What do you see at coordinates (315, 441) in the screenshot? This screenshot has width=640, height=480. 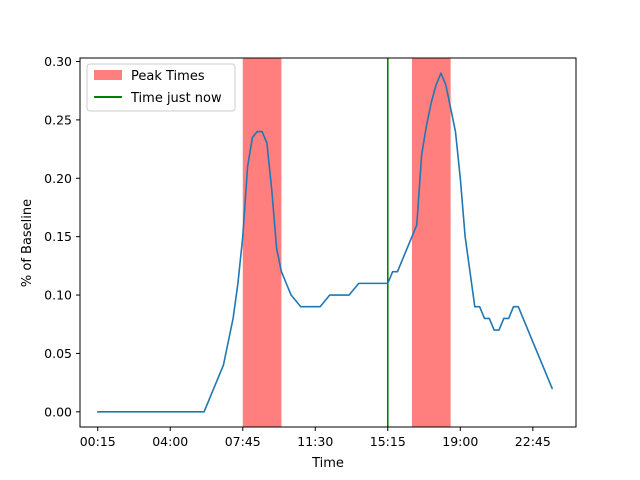 I see `x-tick-label: 11:30` at bounding box center [315, 441].